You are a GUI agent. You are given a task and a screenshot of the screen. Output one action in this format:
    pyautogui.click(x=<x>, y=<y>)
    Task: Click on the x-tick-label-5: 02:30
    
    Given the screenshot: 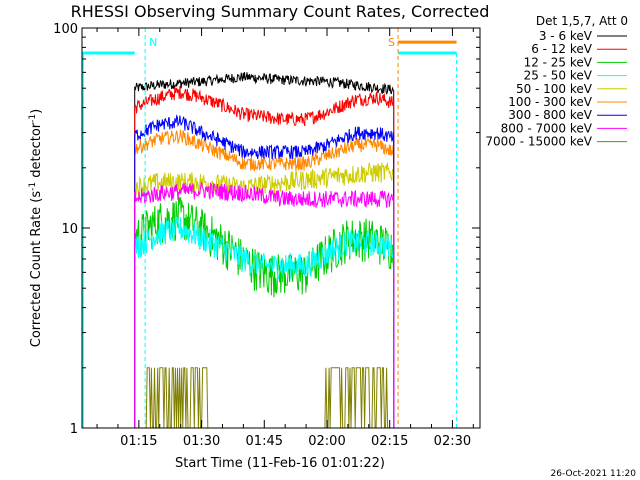 What is the action you would take?
    pyautogui.click(x=452, y=441)
    